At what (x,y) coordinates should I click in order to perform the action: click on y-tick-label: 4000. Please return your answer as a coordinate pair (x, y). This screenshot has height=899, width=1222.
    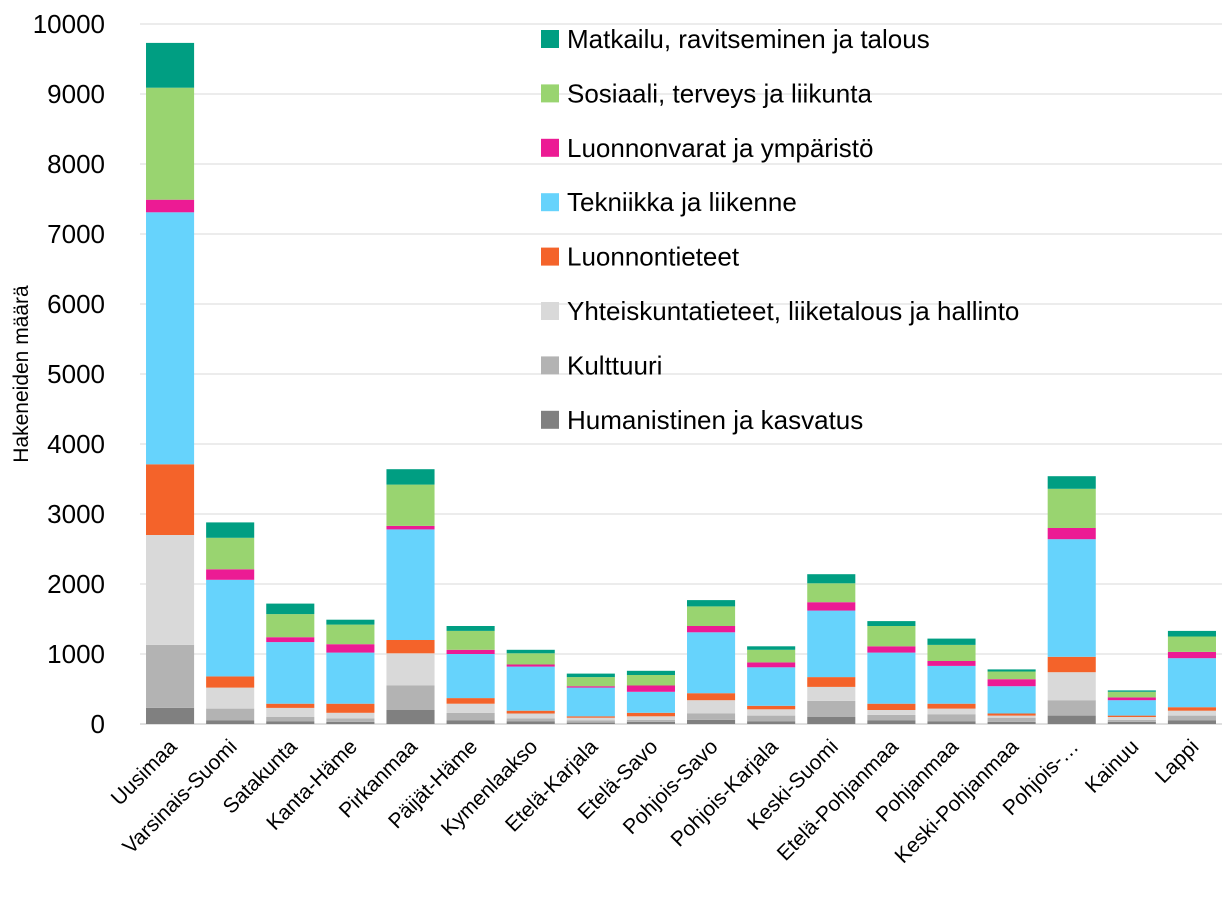
    Looking at the image, I should click on (76, 444).